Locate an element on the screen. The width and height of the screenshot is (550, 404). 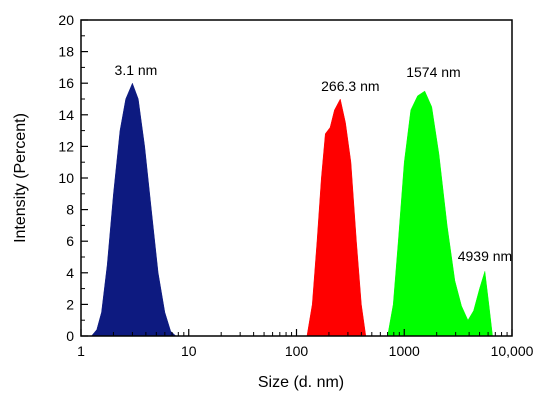
x-tick-label: 1 is located at coordinates (81, 351).